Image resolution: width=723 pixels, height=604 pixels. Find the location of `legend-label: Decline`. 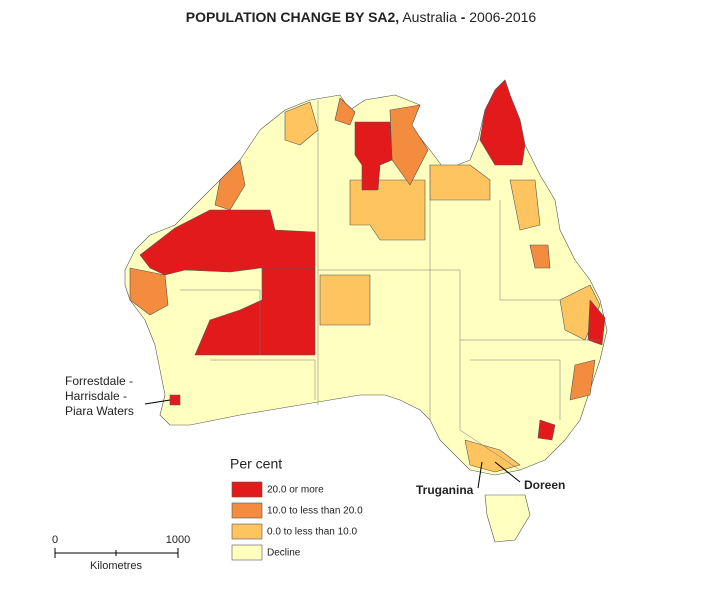

legend-label: Decline is located at coordinates (284, 553).